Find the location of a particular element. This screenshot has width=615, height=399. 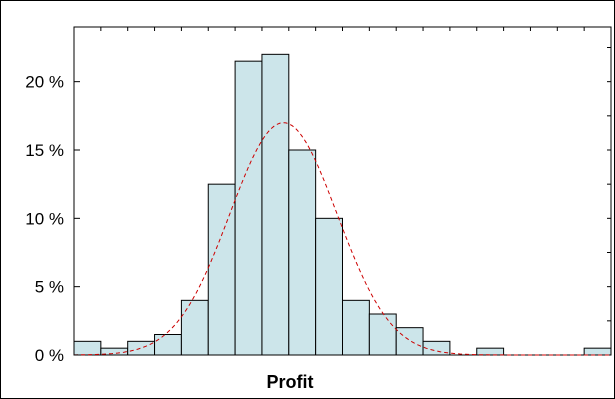

x-axis-label: Profit is located at coordinates (290, 382).